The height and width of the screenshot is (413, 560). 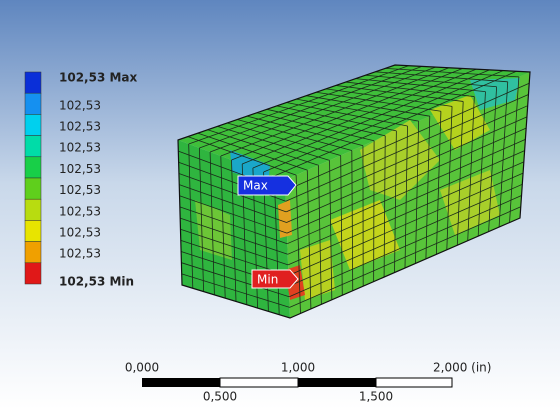 What do you see at coordinates (267, 280) in the screenshot?
I see `min-label: Min` at bounding box center [267, 280].